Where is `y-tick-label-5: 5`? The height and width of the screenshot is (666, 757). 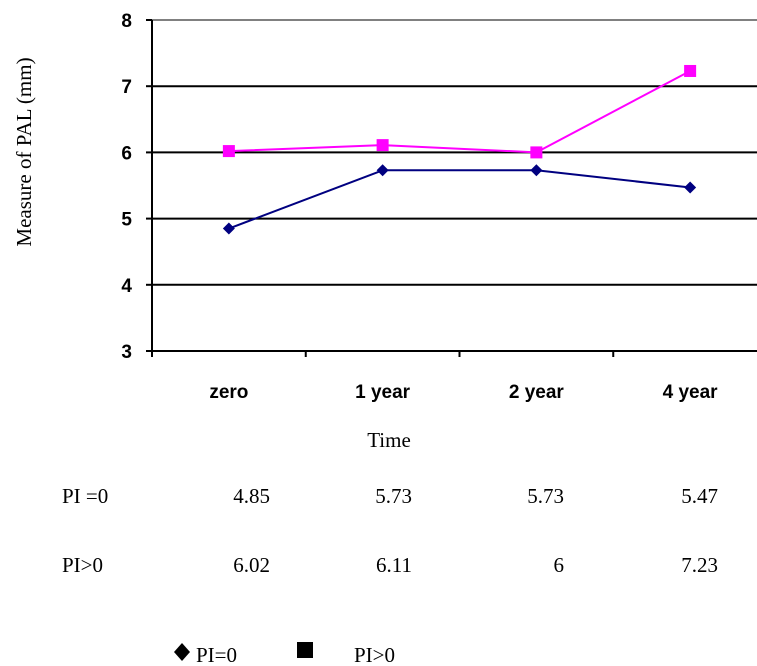 y-tick-label-5: 5 is located at coordinates (126, 220).